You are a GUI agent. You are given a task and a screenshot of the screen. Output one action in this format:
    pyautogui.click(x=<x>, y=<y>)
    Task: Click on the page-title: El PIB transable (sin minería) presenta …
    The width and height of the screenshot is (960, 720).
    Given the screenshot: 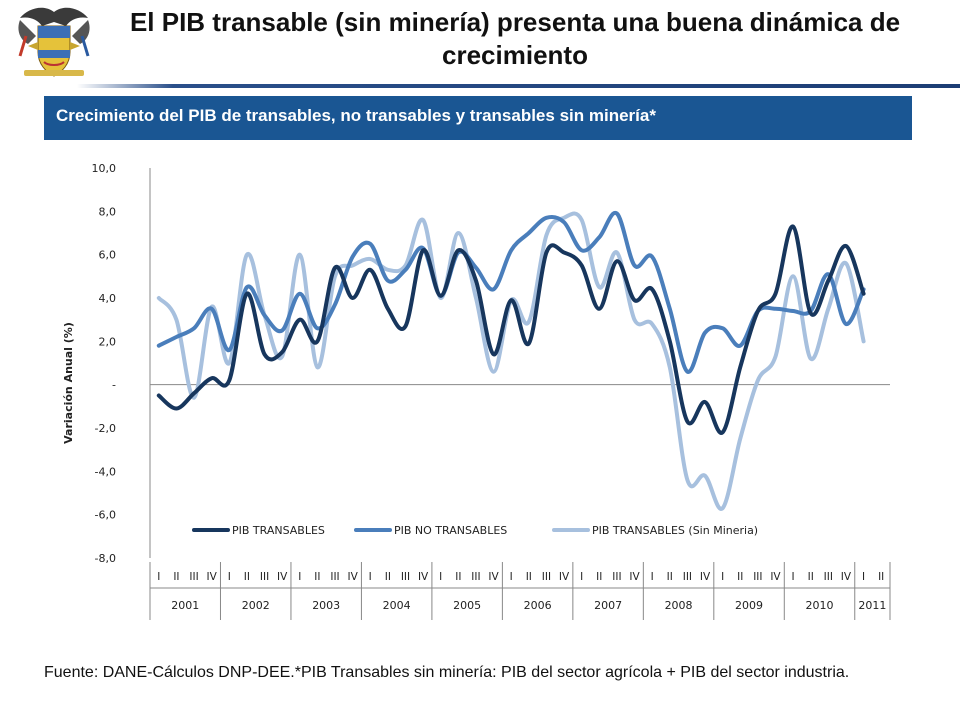 What is the action you would take?
    pyautogui.click(x=515, y=38)
    